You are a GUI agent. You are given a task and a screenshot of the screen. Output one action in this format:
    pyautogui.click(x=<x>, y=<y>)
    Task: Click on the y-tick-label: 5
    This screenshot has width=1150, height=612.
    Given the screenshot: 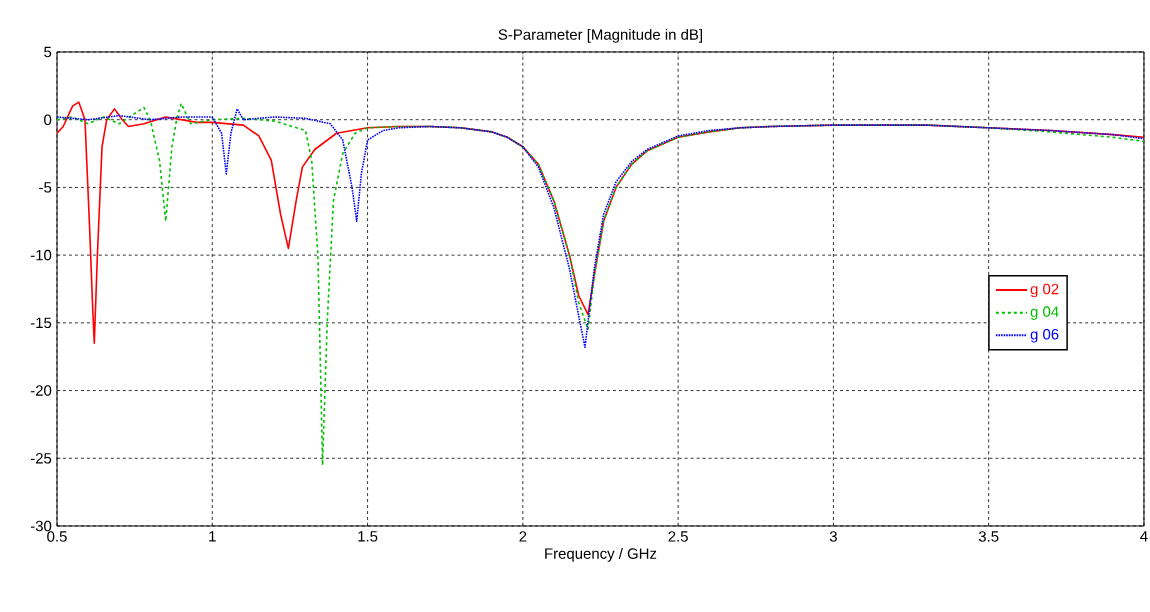 What is the action you would take?
    pyautogui.click(x=48, y=52)
    